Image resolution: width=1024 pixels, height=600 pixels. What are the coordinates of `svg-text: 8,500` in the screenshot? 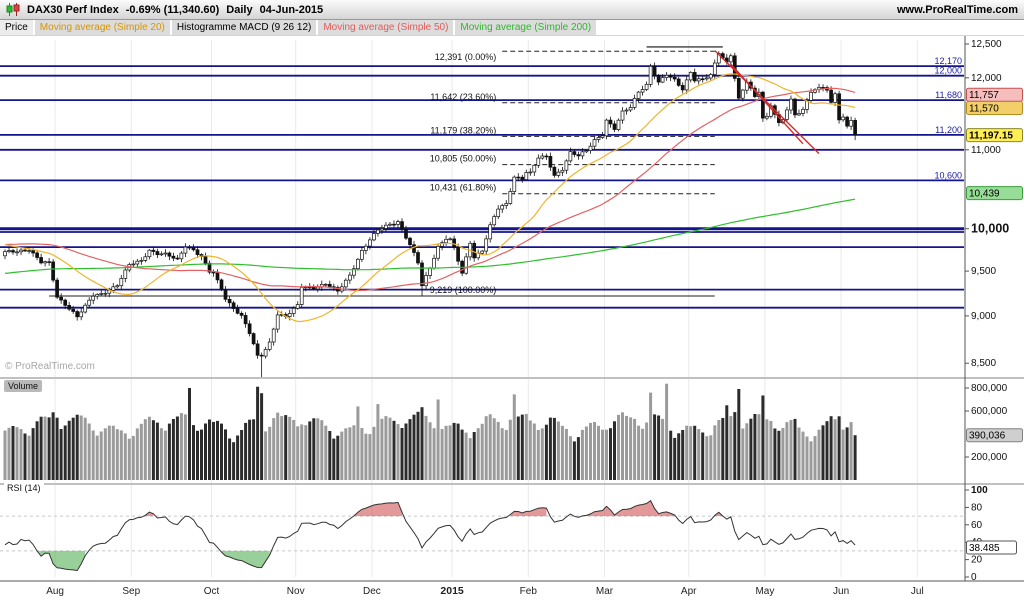 It's located at (983, 363).